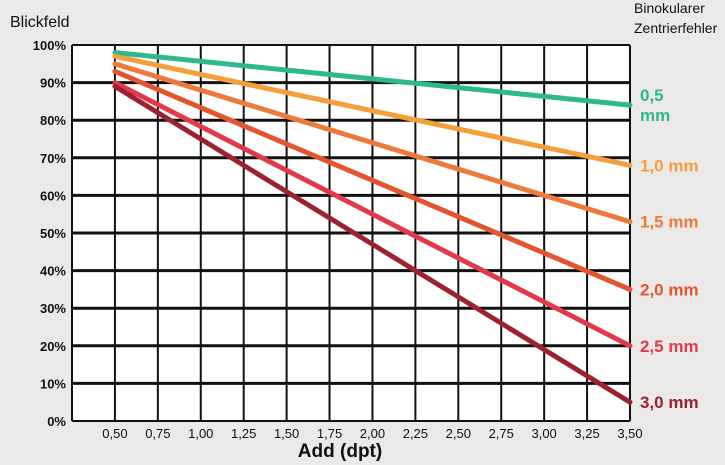  What do you see at coordinates (329, 433) in the screenshot?
I see `x-tick-label: 1,75` at bounding box center [329, 433].